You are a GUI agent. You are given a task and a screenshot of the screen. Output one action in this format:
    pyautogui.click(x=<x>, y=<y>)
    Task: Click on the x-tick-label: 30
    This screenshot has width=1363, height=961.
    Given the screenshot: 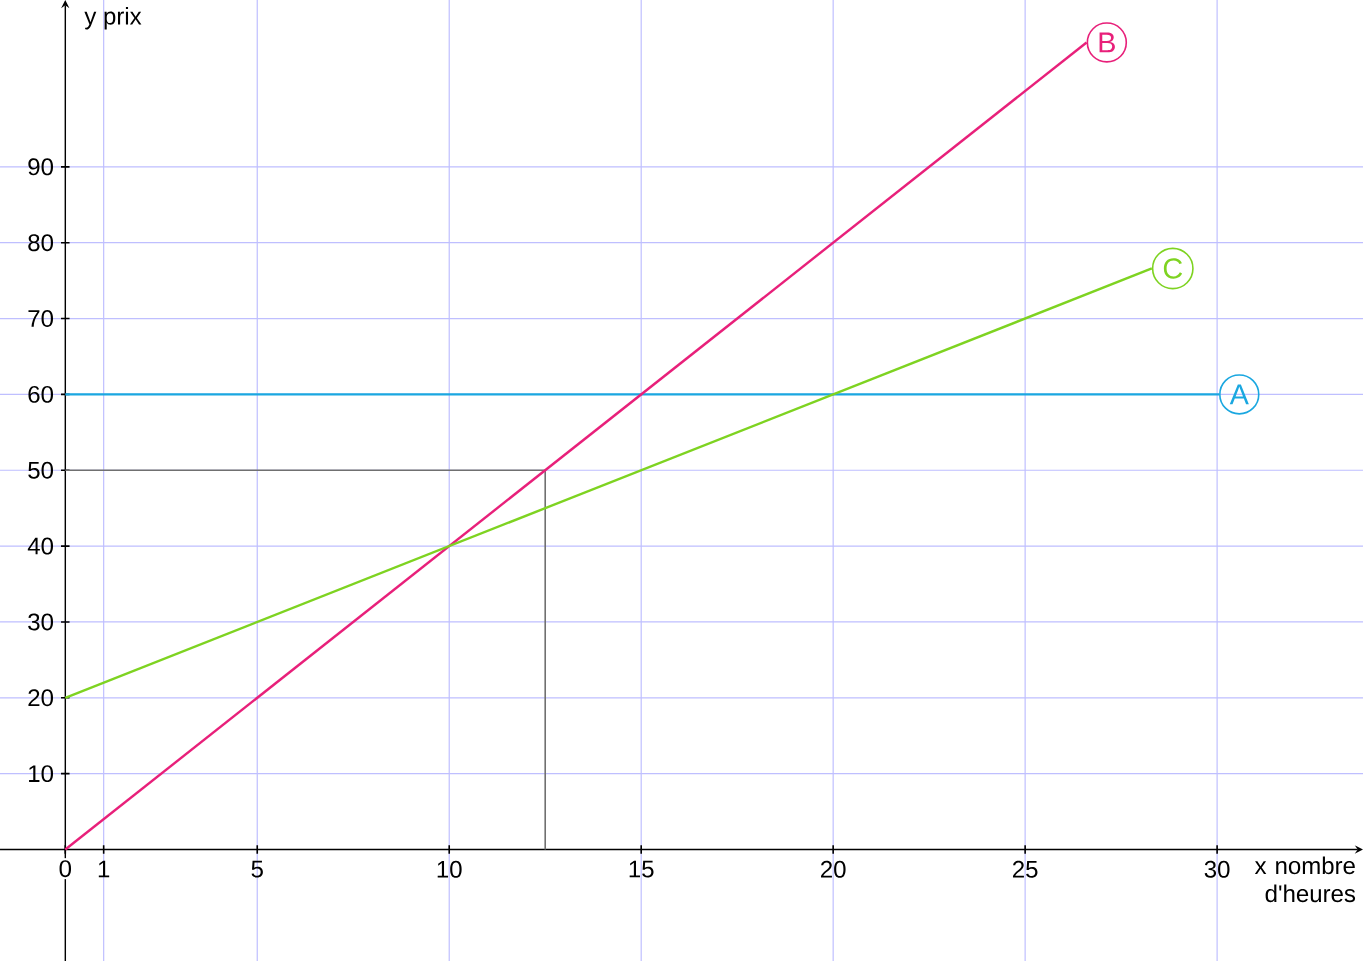 What is the action you would take?
    pyautogui.click(x=1217, y=869)
    